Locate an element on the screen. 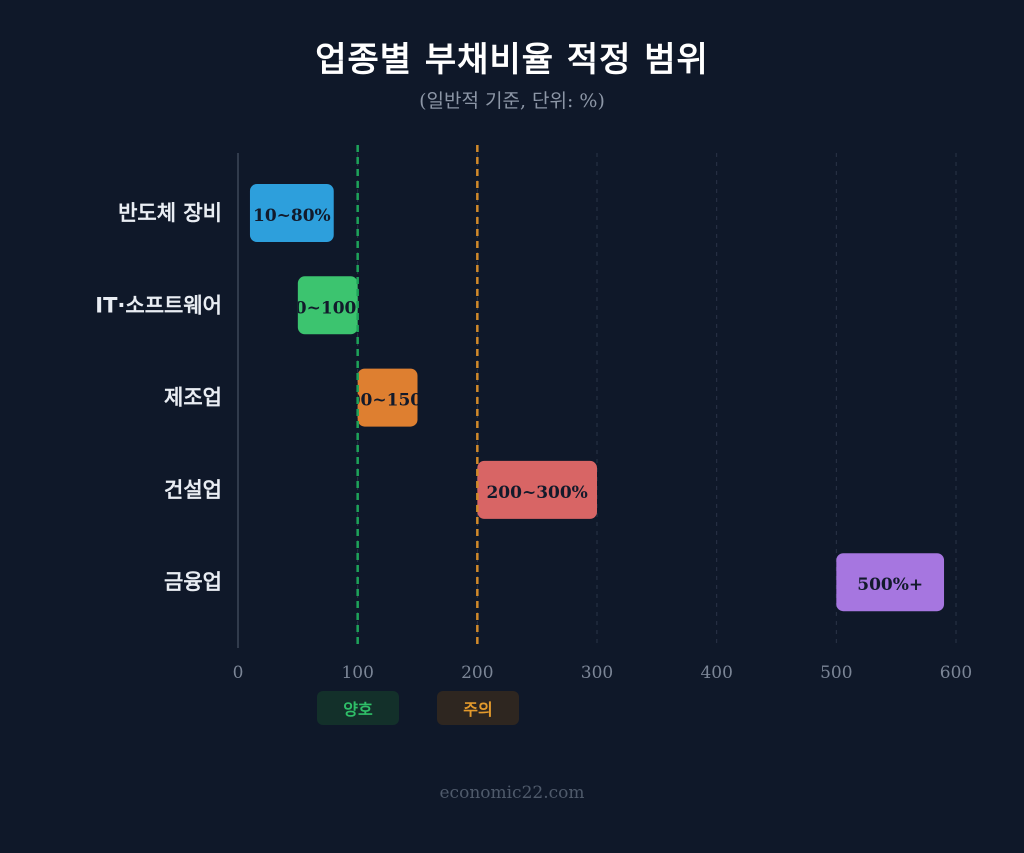 The image size is (1024, 853). category-label: 건설업 is located at coordinates (193, 490).